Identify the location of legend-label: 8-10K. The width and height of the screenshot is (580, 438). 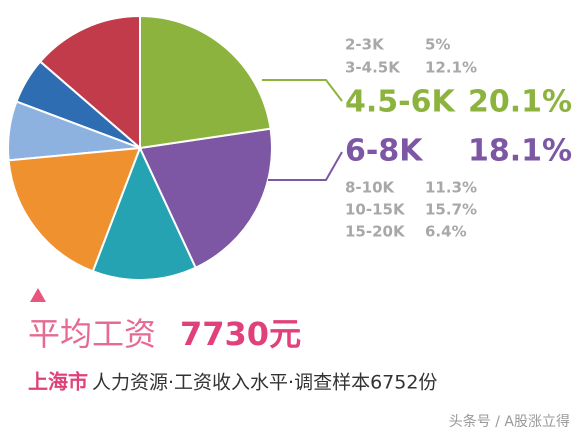
(370, 188).